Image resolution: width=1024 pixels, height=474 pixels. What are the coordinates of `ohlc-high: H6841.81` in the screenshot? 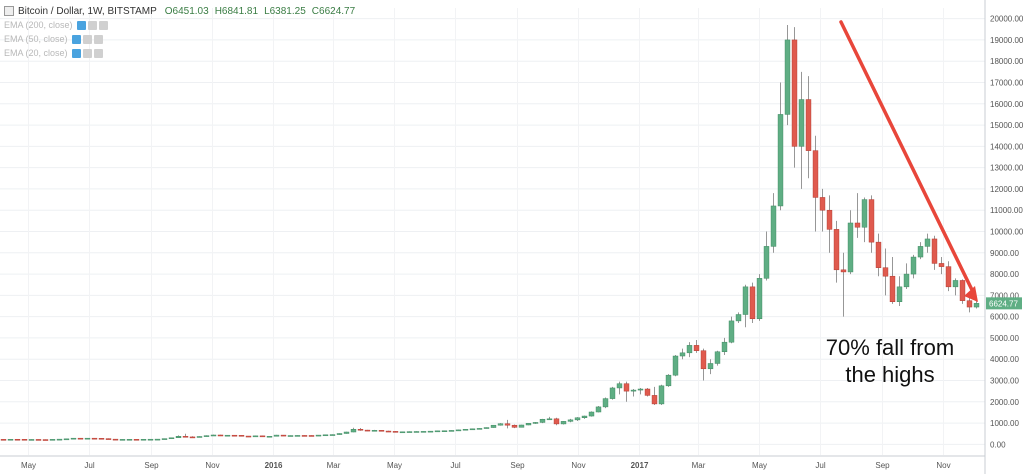 It's located at (236, 11).